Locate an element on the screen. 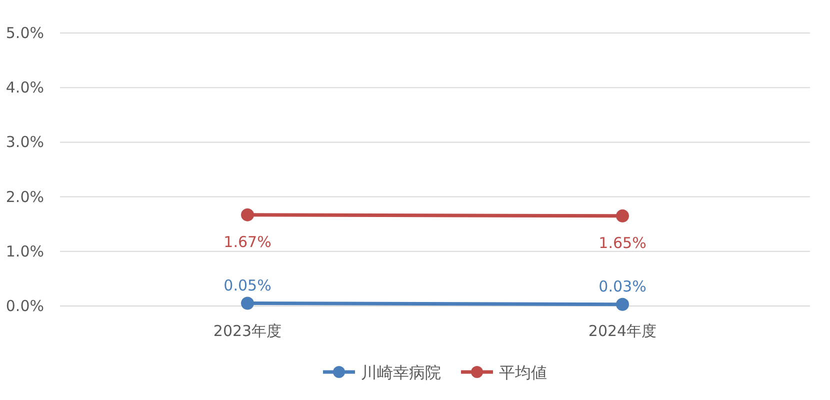 The height and width of the screenshot is (400, 830). data-label: 0.03% is located at coordinates (622, 286).